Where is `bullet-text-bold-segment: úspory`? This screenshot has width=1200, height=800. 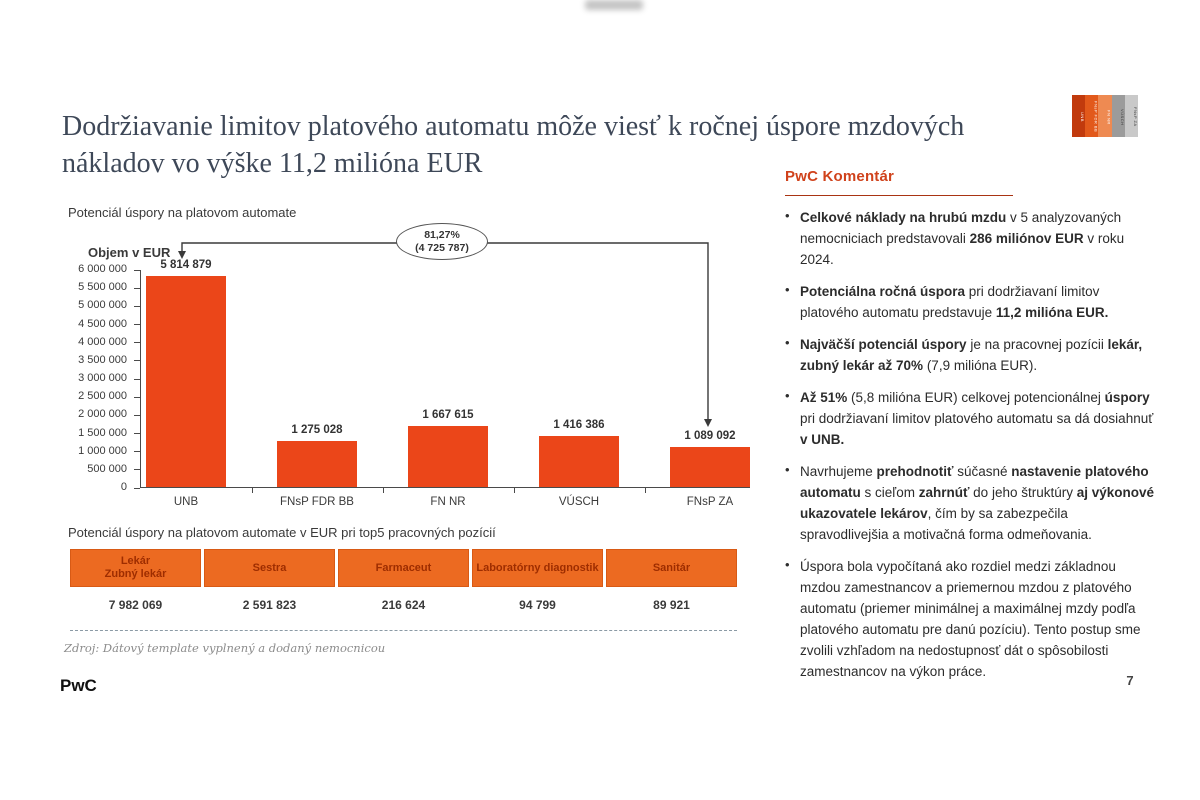
bullet-text-bold-segment: úspory is located at coordinates (1127, 397).